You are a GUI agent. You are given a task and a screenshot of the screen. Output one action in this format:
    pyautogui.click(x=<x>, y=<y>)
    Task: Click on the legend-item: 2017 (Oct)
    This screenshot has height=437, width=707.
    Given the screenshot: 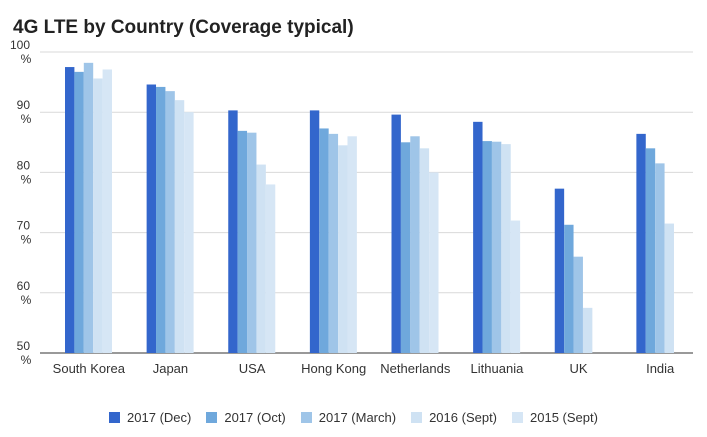 What is the action you would take?
    pyautogui.click(x=246, y=417)
    